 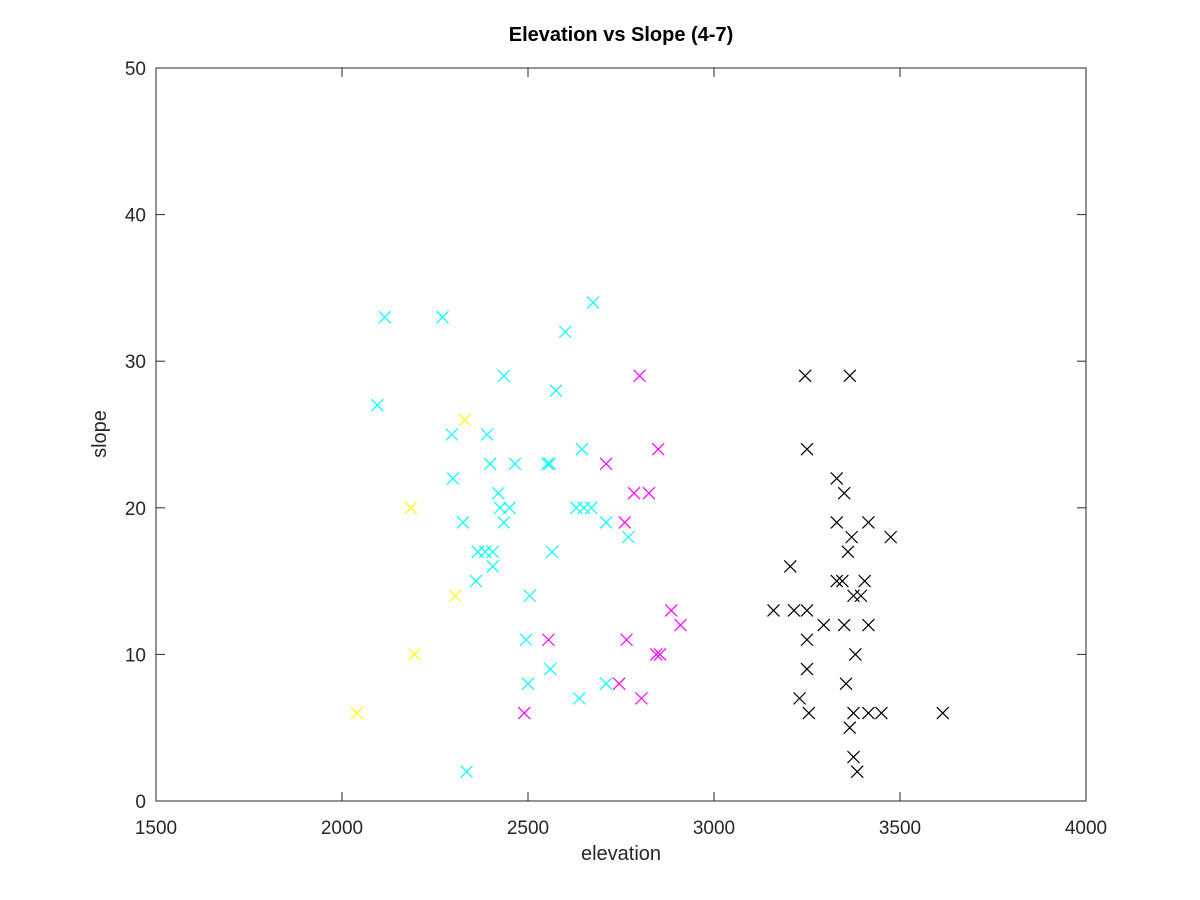 What do you see at coordinates (156, 828) in the screenshot?
I see `x-tick-label: 1500` at bounding box center [156, 828].